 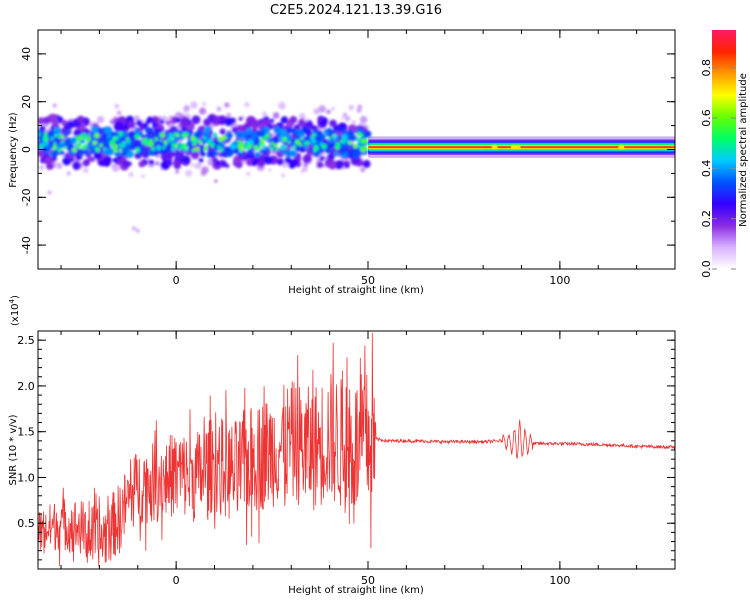 What do you see at coordinates (176, 580) in the screenshot?
I see `x-tick-label: 0` at bounding box center [176, 580].